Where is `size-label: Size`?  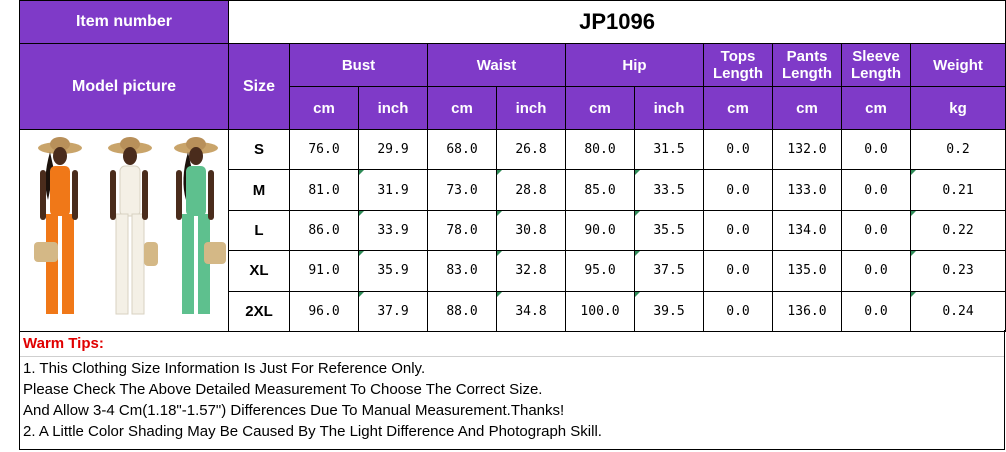
size-label: Size is located at coordinates (259, 86).